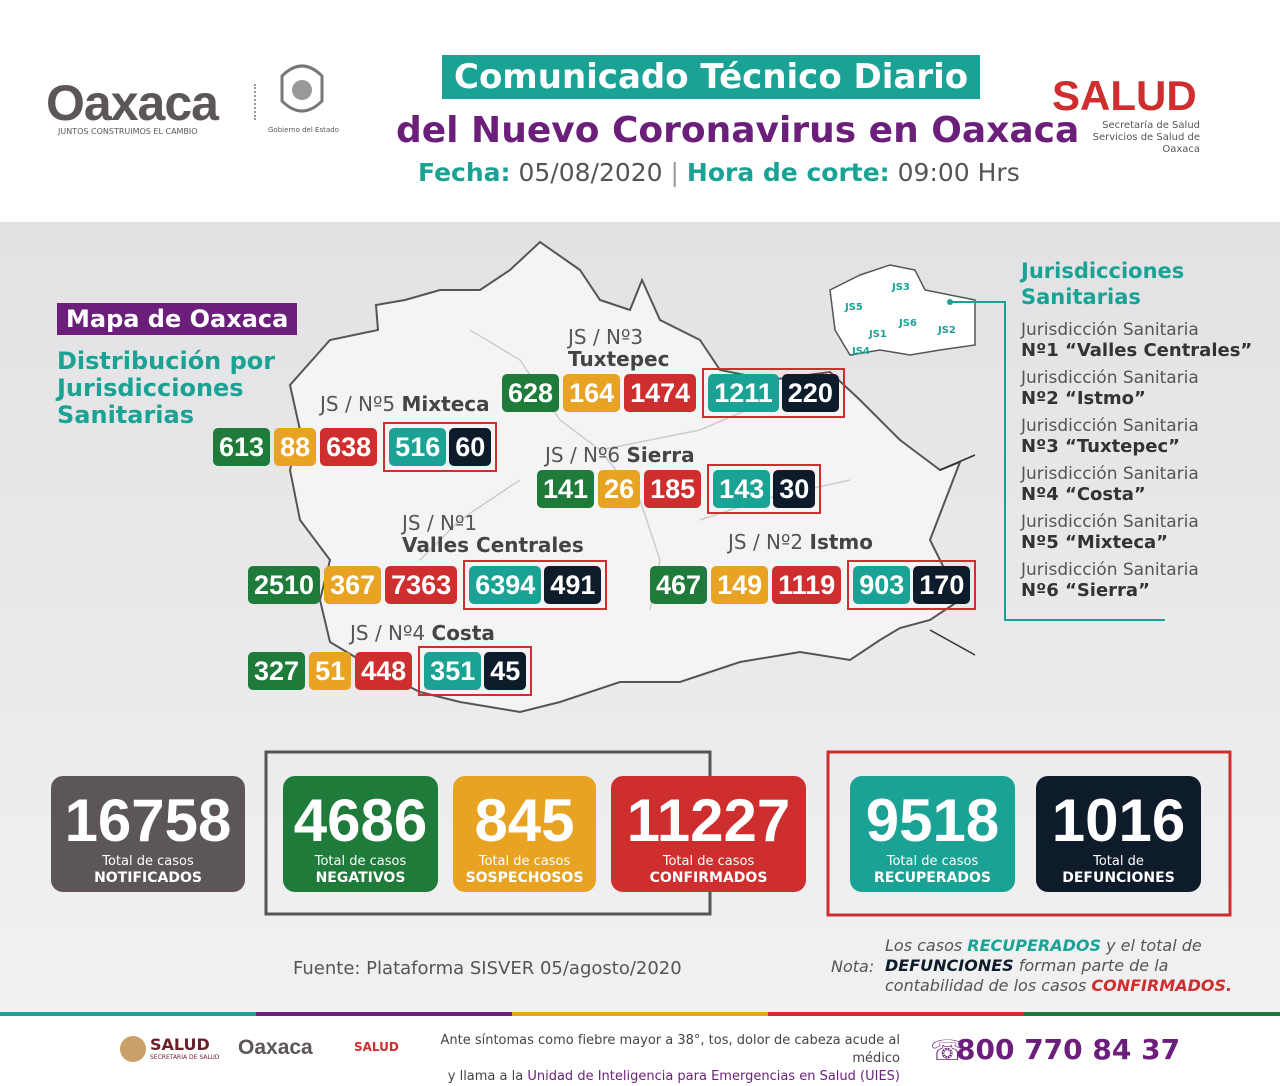 Image resolution: width=1280 pixels, height=1086 pixels. What do you see at coordinates (463, 633) in the screenshot?
I see `jurisdiction-name: Costa` at bounding box center [463, 633].